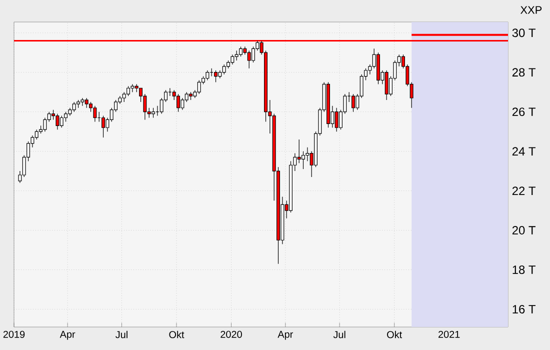 The image size is (550, 350). I want to click on y-tick-label: 18 T, so click(524, 270).